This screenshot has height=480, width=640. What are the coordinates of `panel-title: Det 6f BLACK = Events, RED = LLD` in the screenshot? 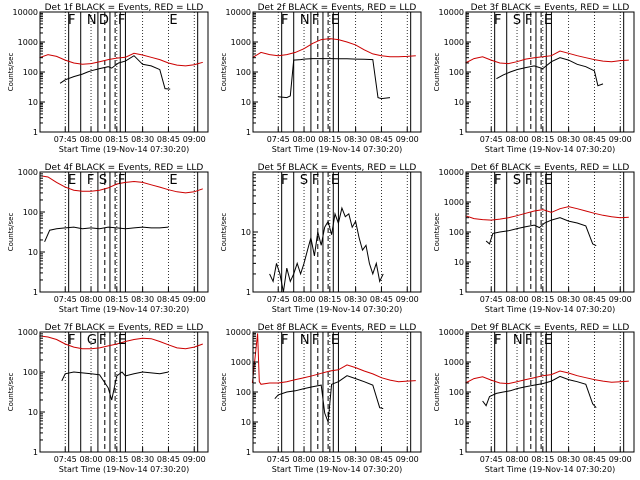 It's located at (550, 168).